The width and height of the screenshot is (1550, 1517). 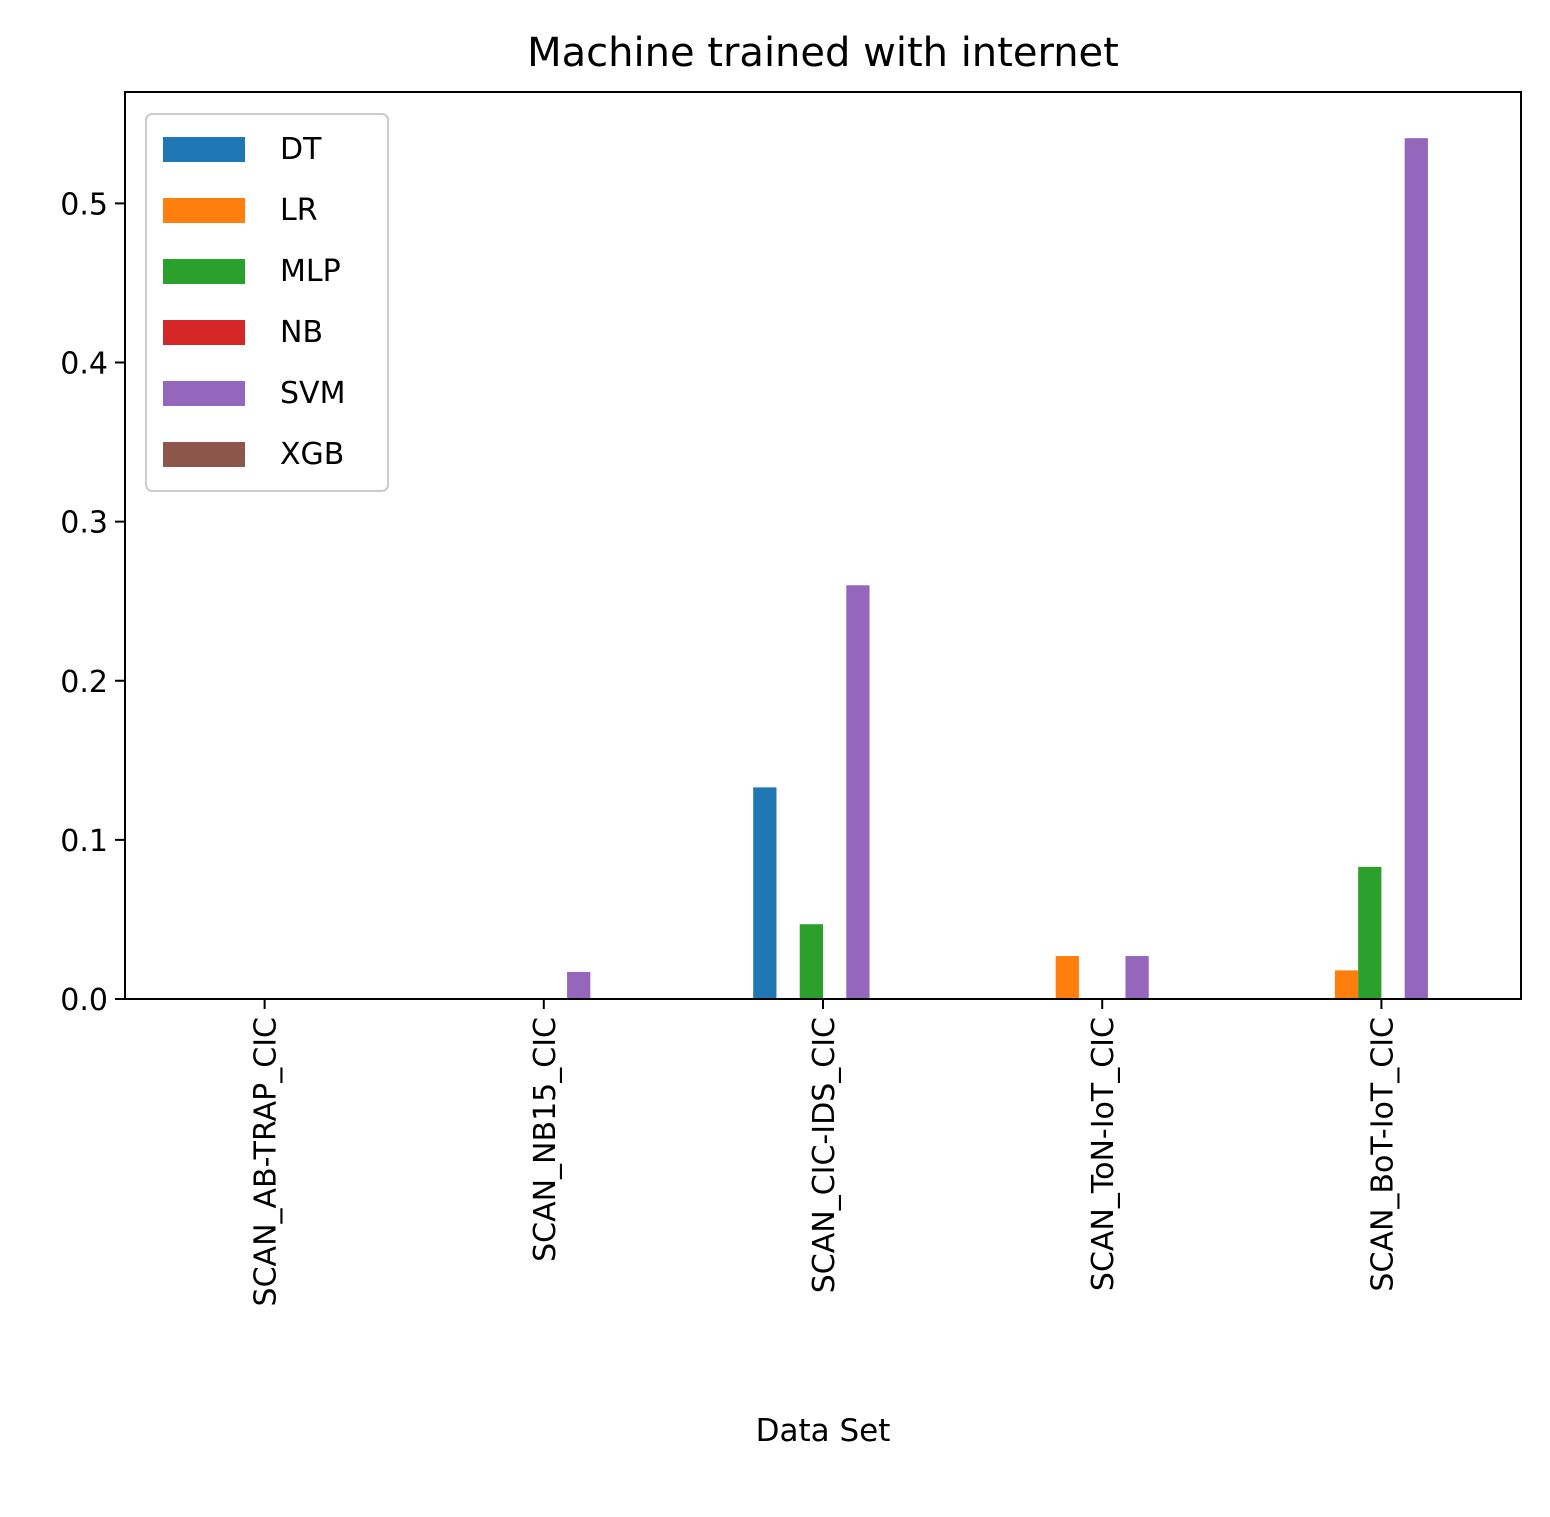 What do you see at coordinates (84, 523) in the screenshot?
I see `y-tick-label: 0.3` at bounding box center [84, 523].